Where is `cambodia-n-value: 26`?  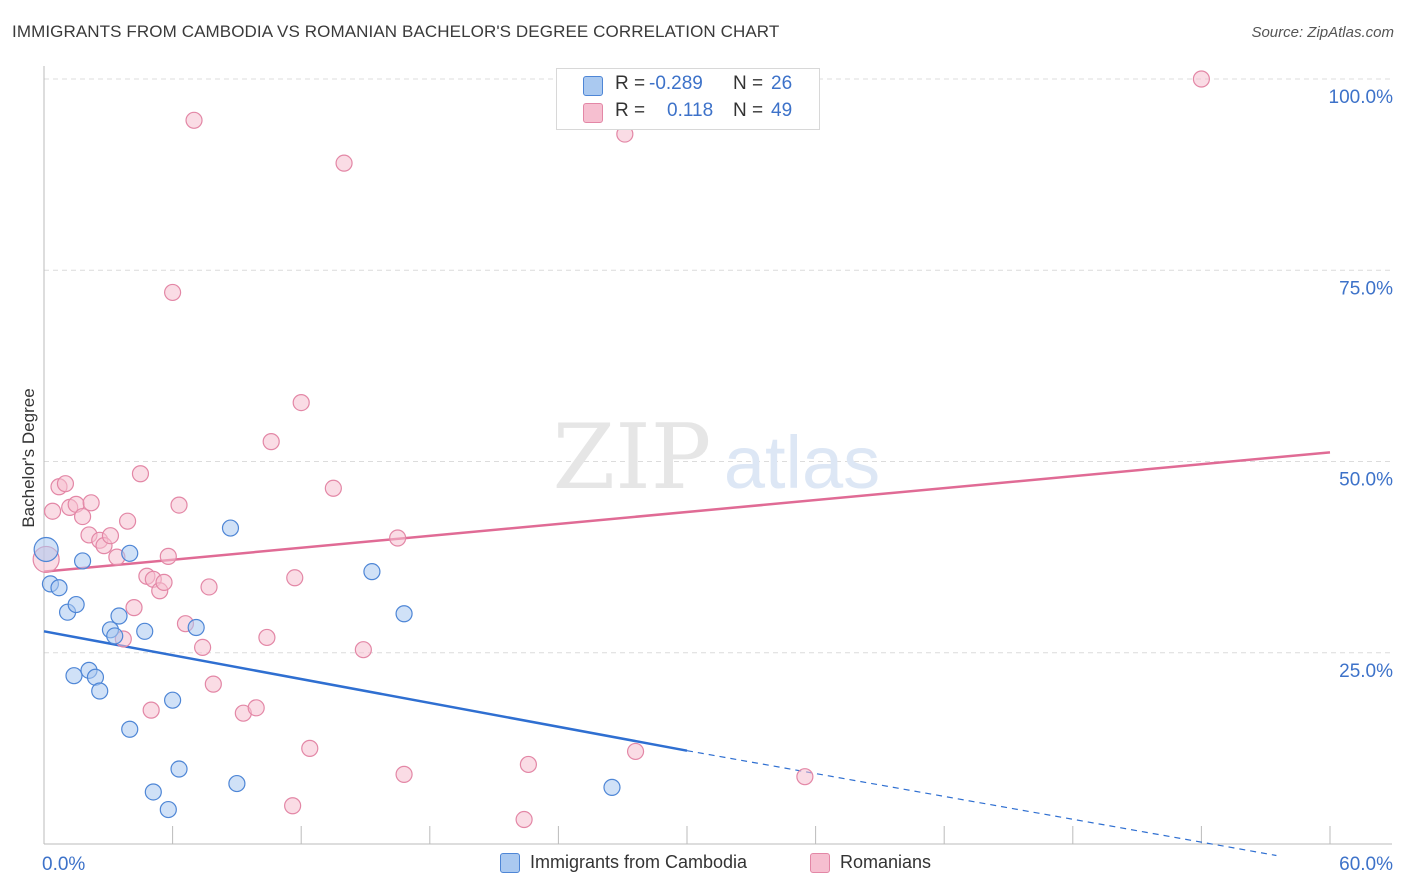 cambodia-n-value: 26 is located at coordinates (782, 83).